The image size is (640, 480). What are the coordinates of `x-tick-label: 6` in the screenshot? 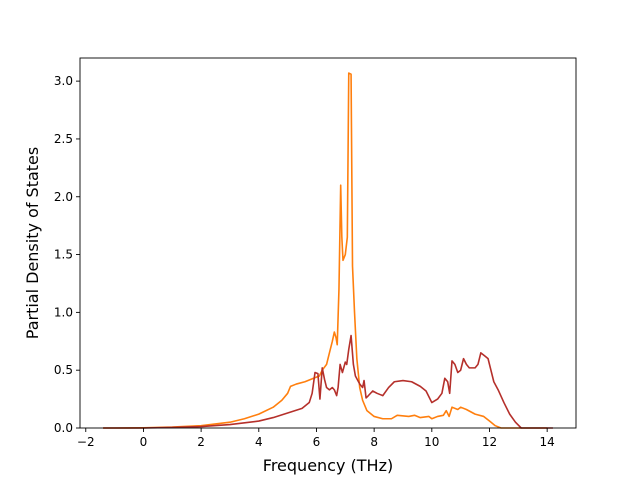 It's located at (317, 442).